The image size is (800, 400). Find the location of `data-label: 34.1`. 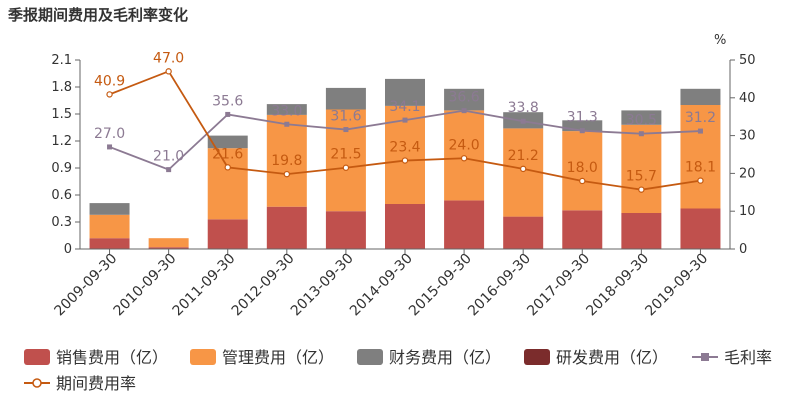

data-label: 34.1 is located at coordinates (404, 107).